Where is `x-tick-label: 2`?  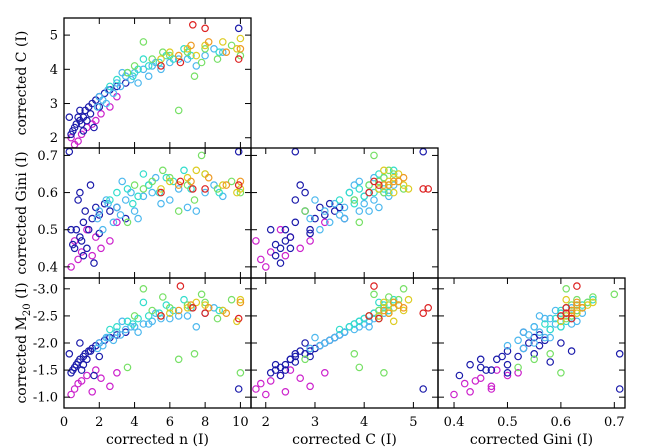 x-tick-label: 2 is located at coordinates (99, 422).